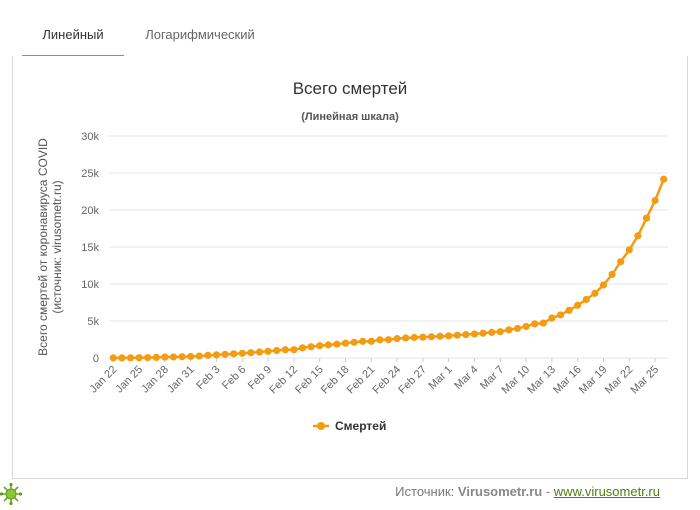  I want to click on x-tick-label: Feb 18, so click(335, 380).